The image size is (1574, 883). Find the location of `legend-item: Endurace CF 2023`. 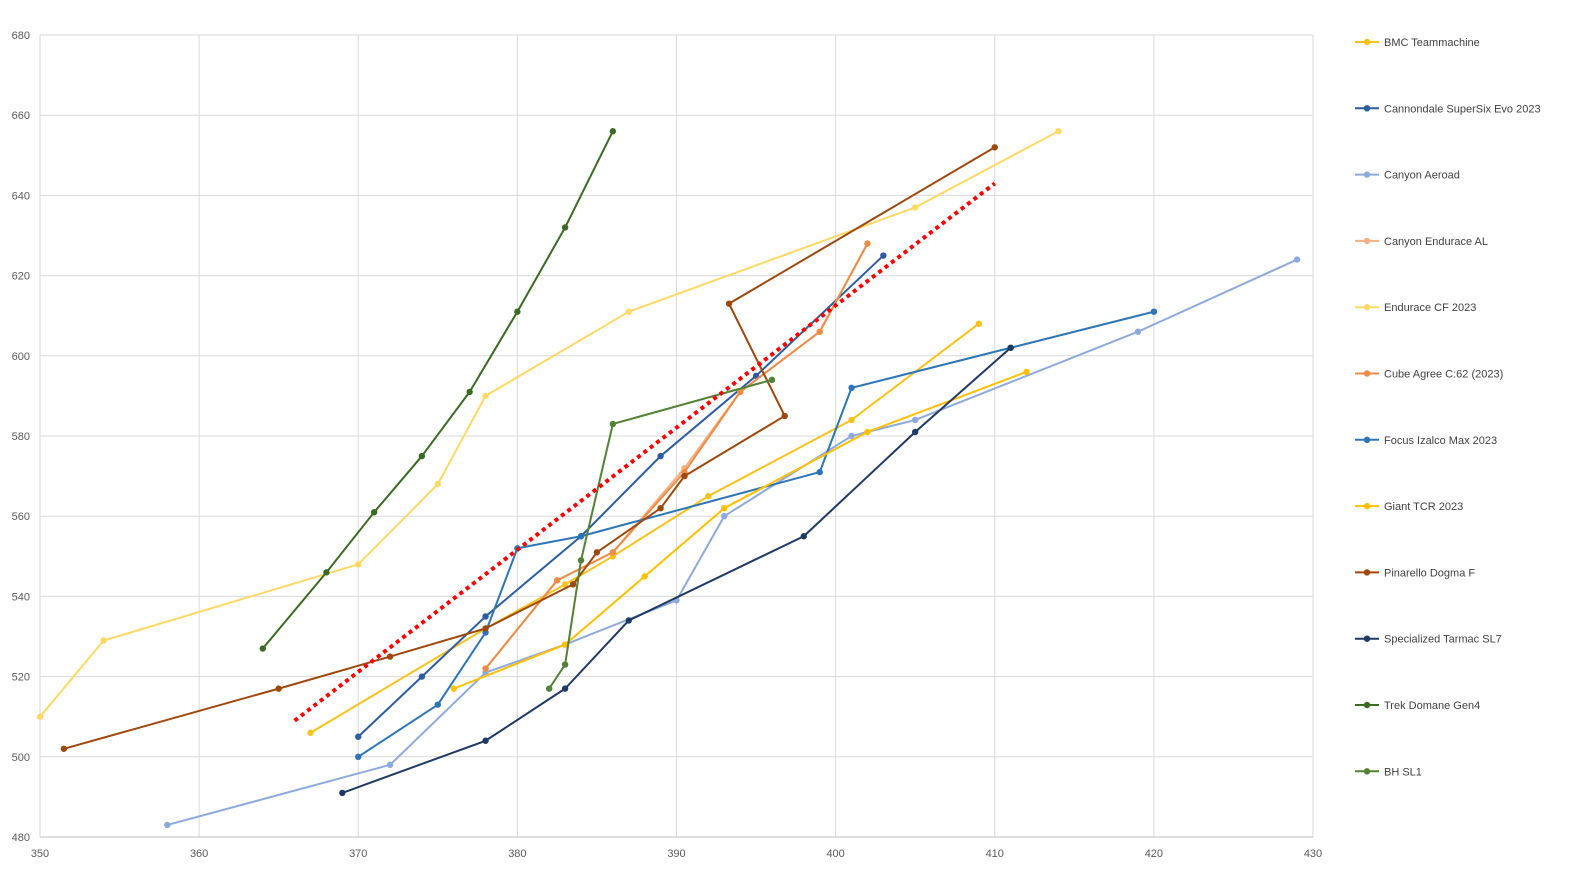

legend-item: Endurace CF 2023 is located at coordinates (1415, 308).